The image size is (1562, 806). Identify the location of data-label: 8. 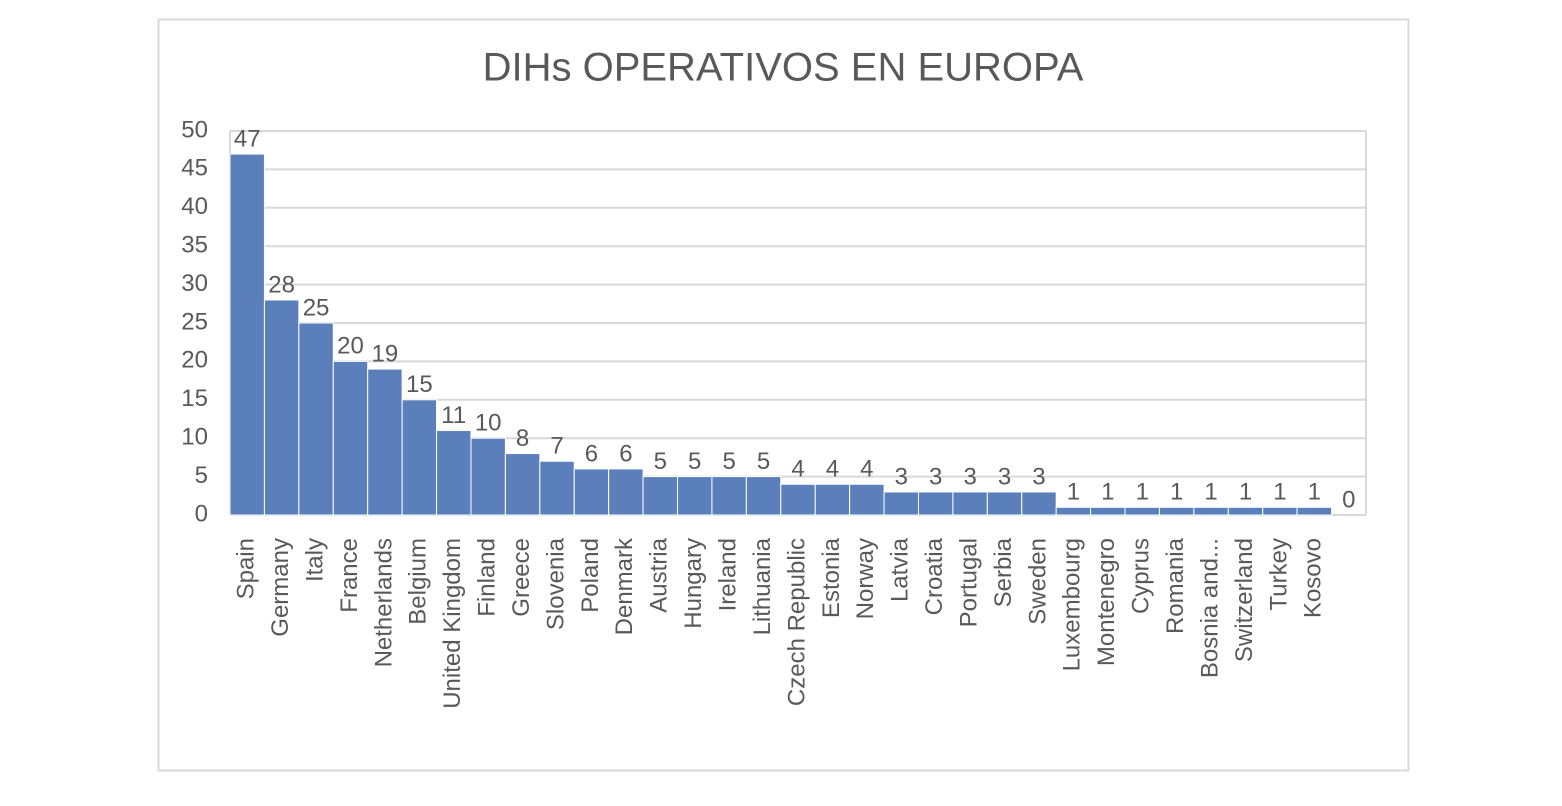
(522, 438).